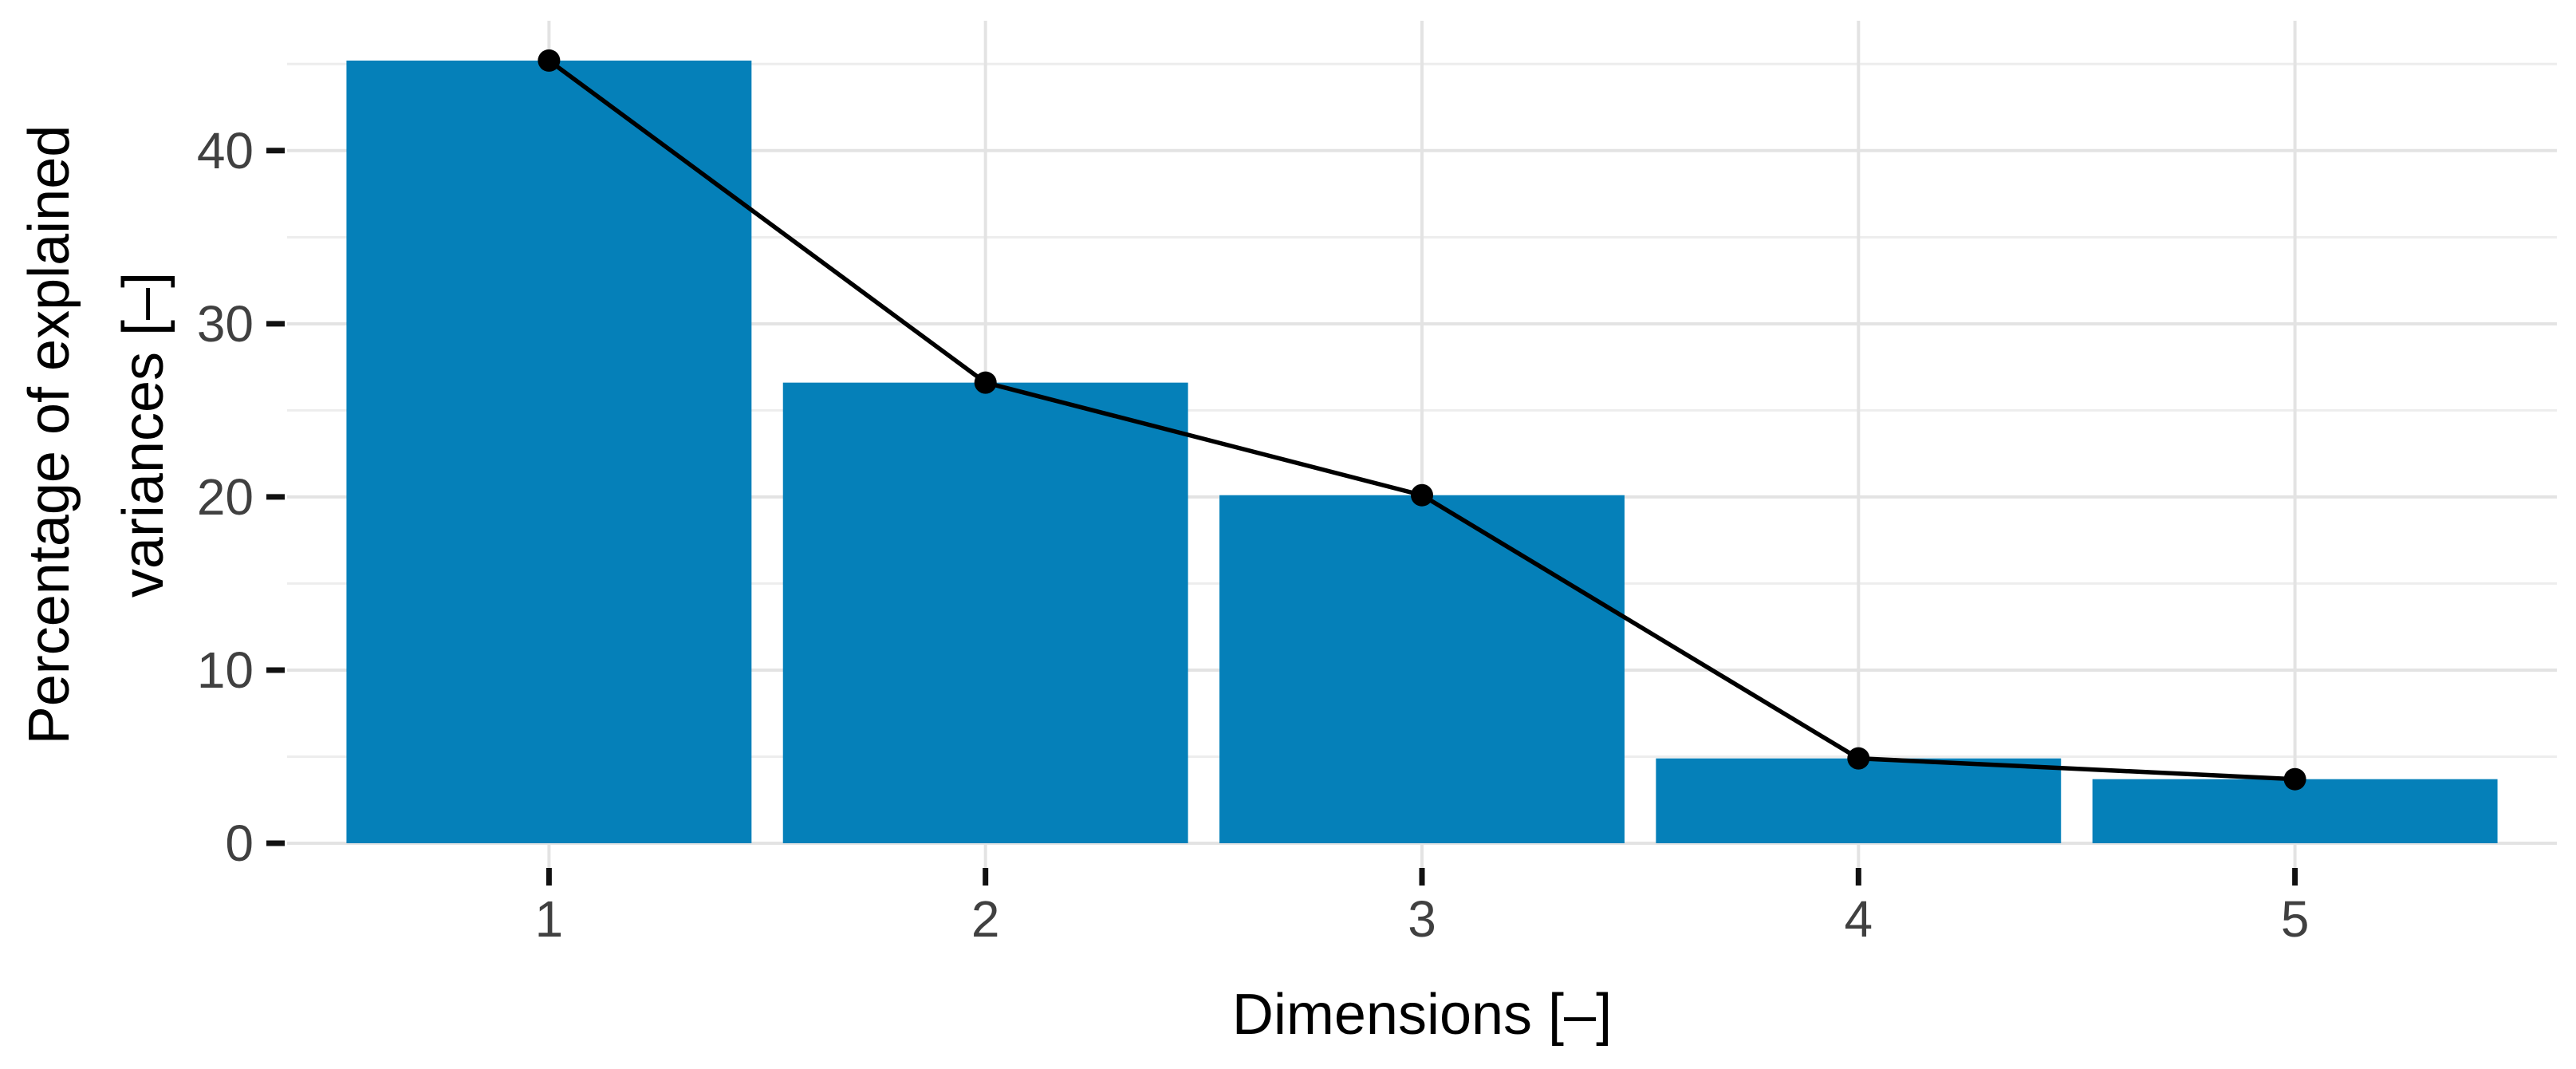  I want to click on y-tick-label: 10, so click(225, 670).